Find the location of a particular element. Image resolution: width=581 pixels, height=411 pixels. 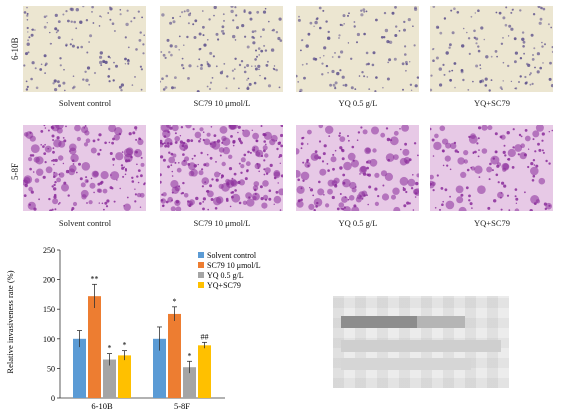

significance-mark: ## is located at coordinates (205, 336).